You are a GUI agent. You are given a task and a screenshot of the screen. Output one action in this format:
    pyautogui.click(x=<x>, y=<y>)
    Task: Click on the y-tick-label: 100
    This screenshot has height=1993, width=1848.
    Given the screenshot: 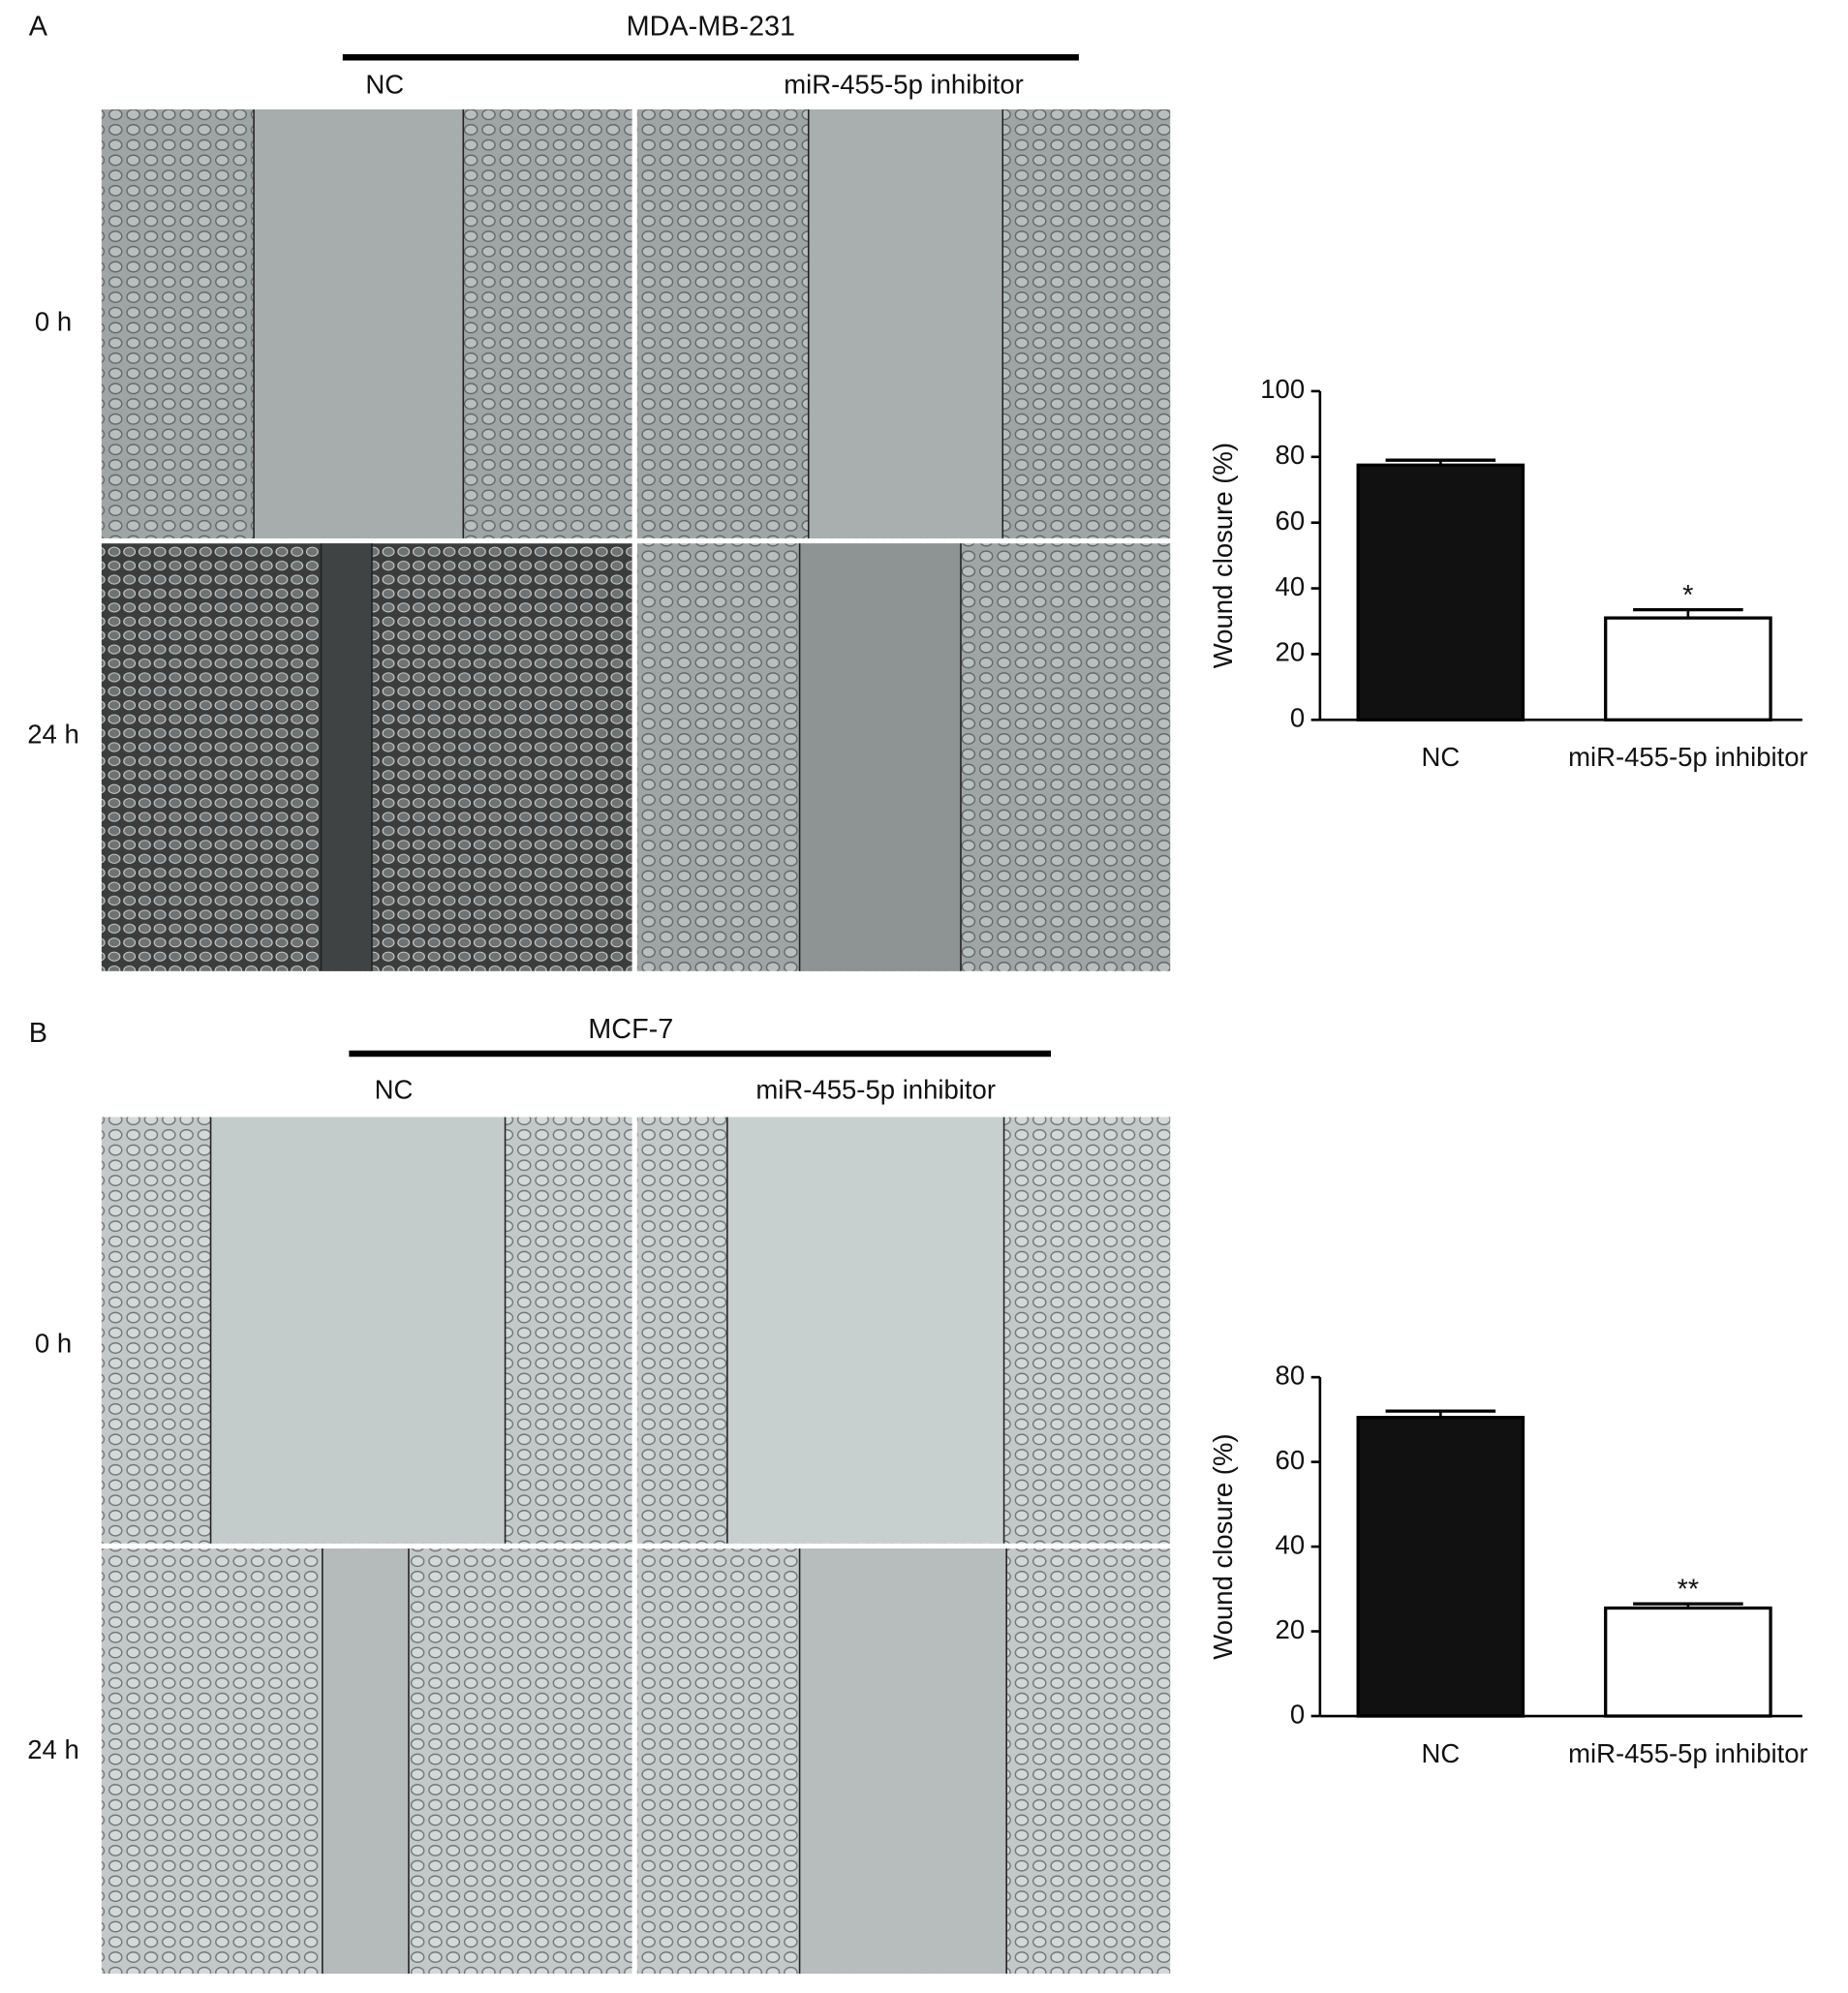 What is the action you would take?
    pyautogui.click(x=1282, y=389)
    